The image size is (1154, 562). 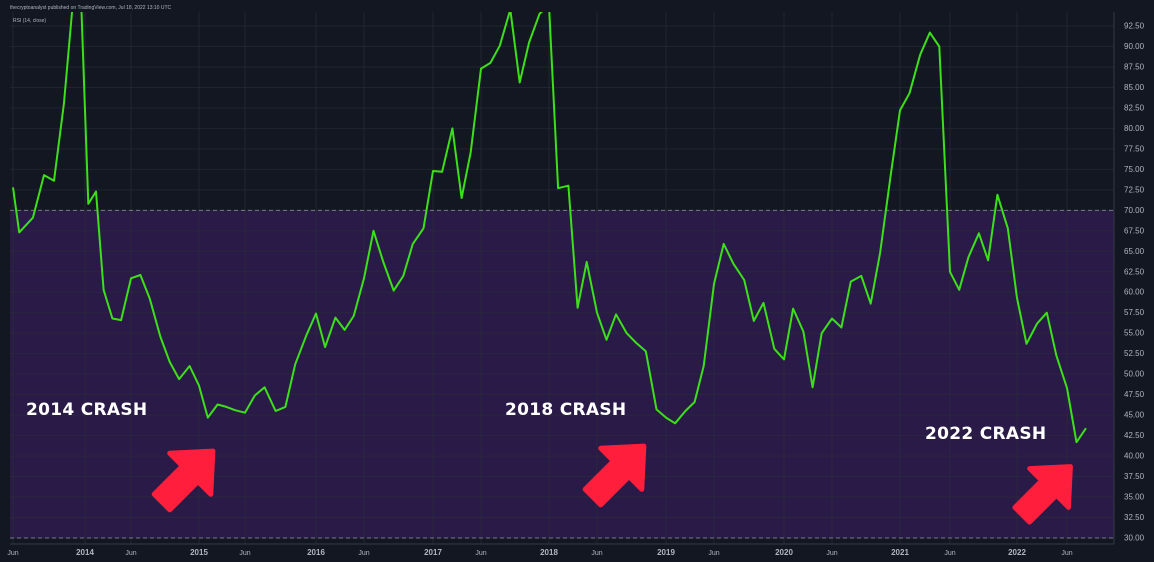 I want to click on arrow-2018-crash, so click(x=614, y=475).